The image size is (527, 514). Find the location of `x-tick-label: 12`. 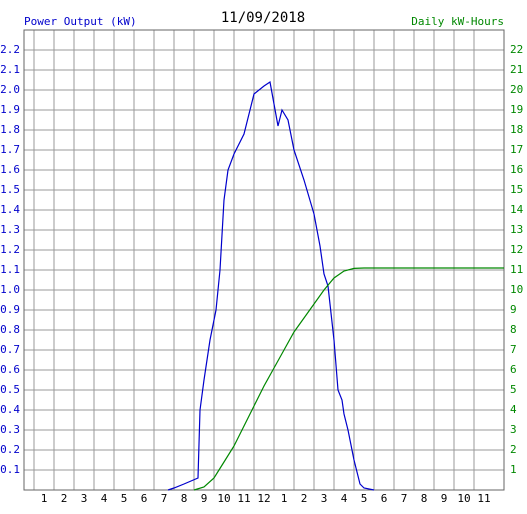

x-tick-label: 12 is located at coordinates (263, 498).